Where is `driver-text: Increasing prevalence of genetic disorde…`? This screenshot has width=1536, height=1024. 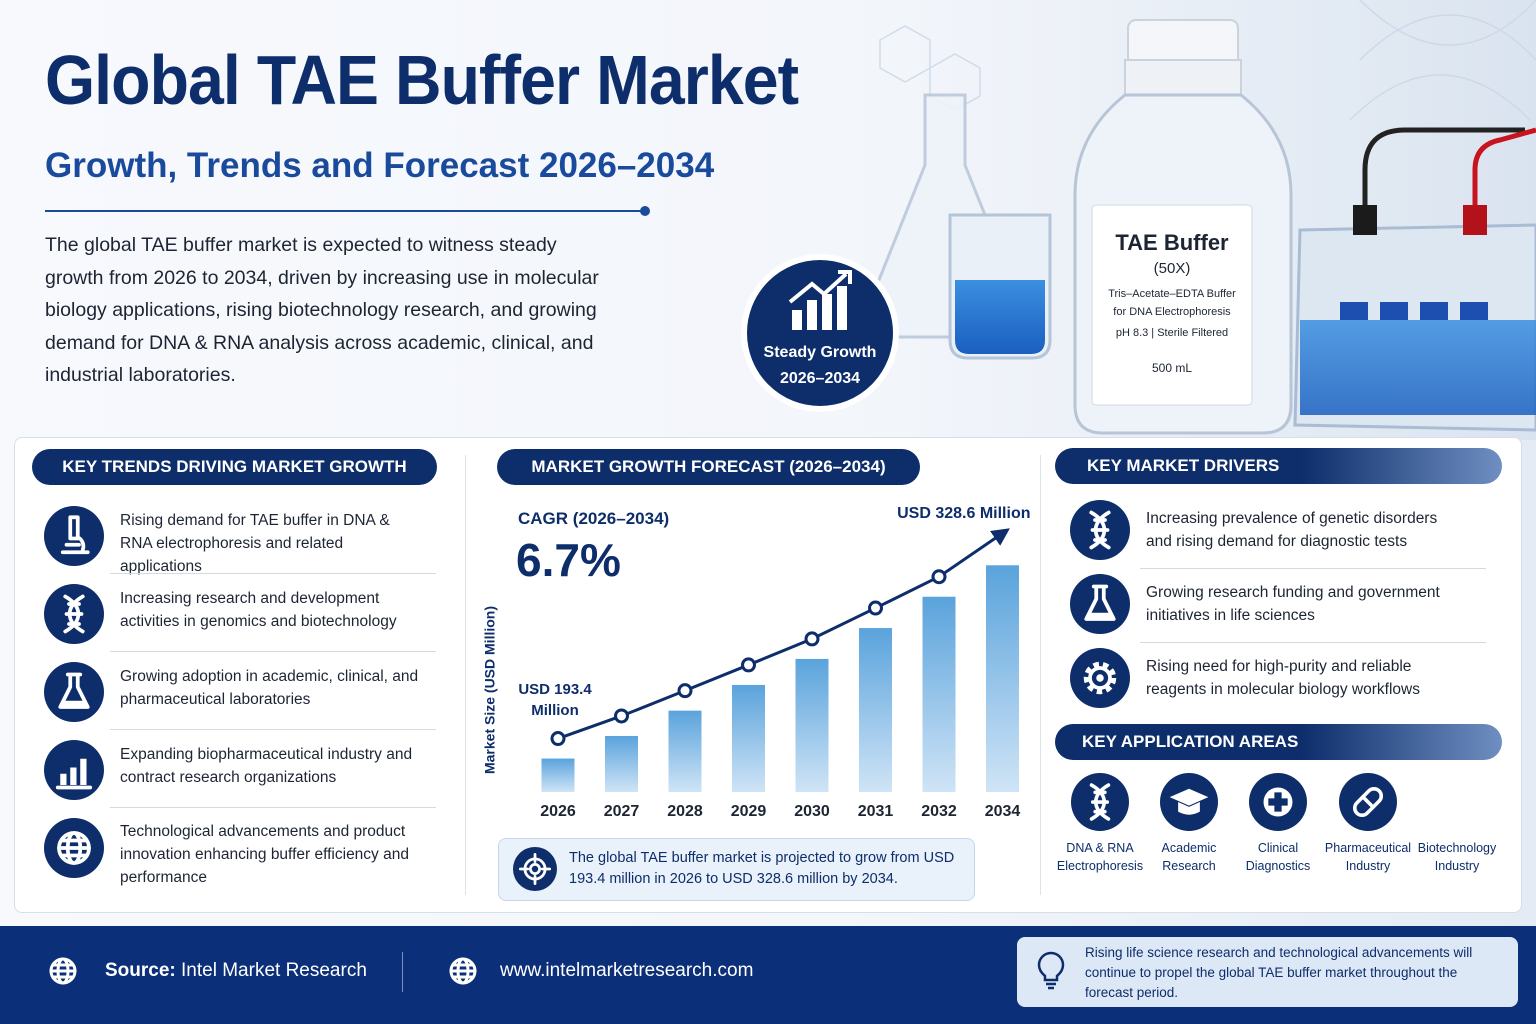
driver-text: Increasing prevalence of genetic disorde… is located at coordinates (1292, 530).